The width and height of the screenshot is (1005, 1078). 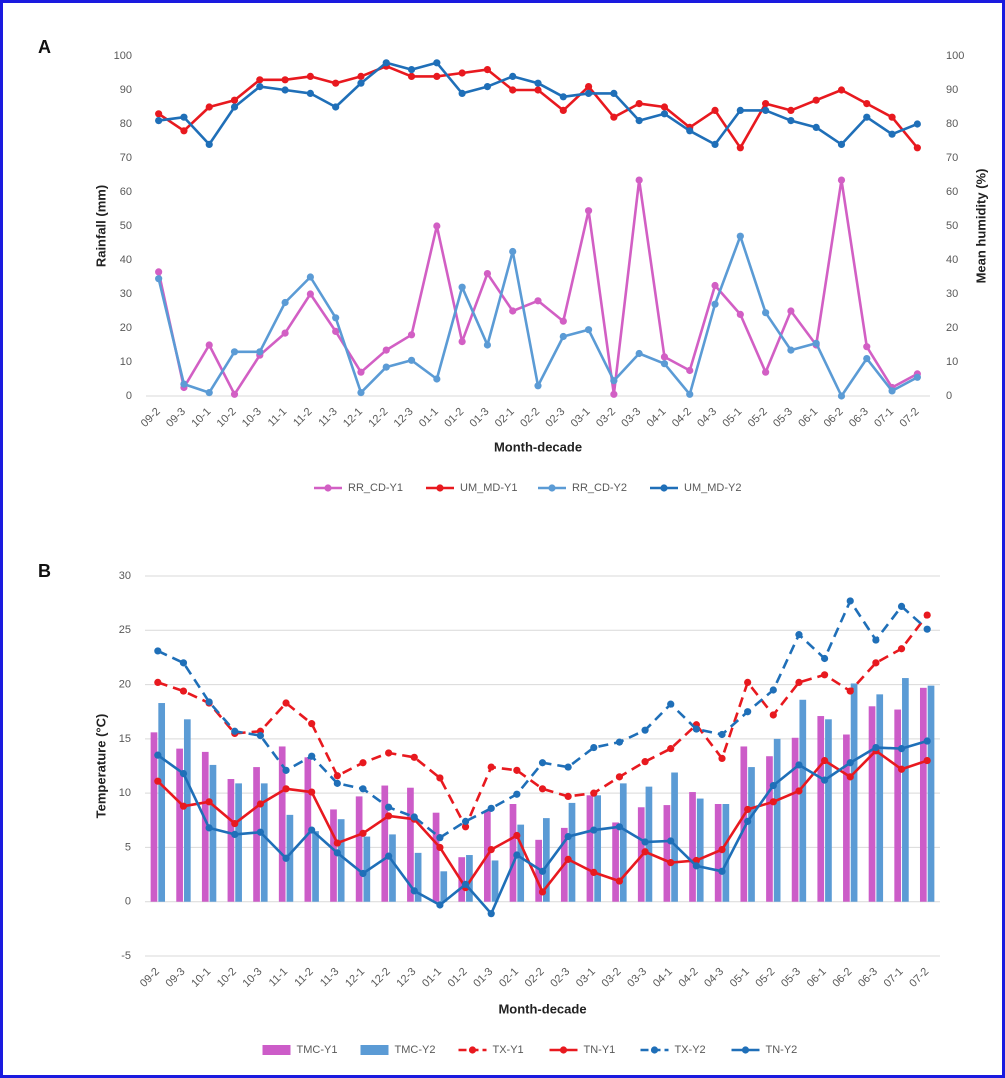 What do you see at coordinates (509, 978) in the screenshot?
I see `x-tick-label: 02-1` at bounding box center [509, 978].